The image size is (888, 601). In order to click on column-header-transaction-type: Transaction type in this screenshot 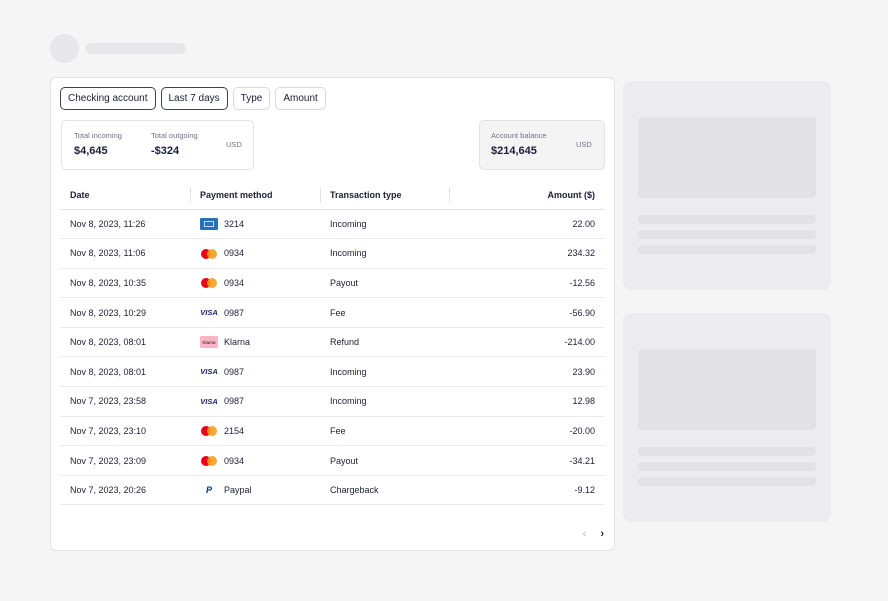, I will do `click(384, 195)`.